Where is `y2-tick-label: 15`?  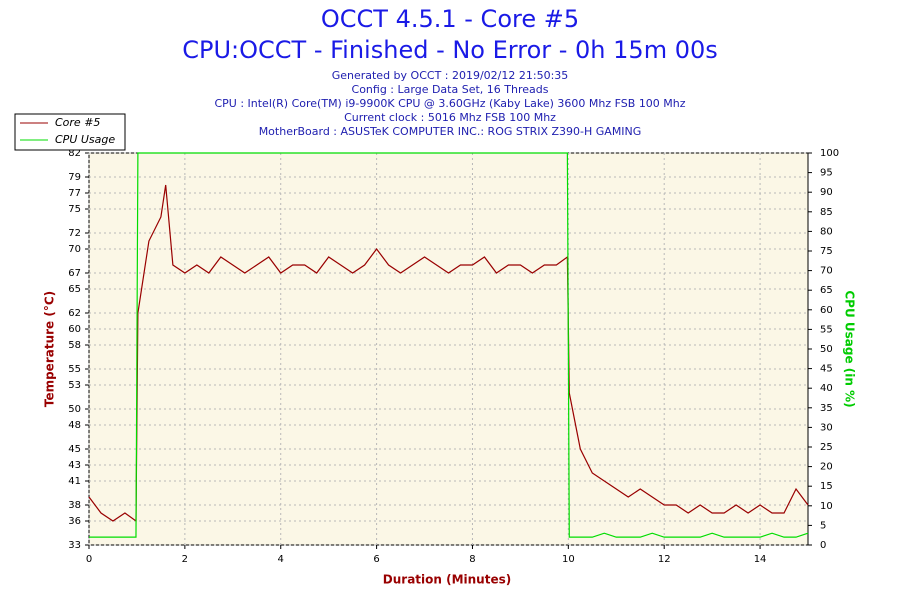
y2-tick-label: 15 is located at coordinates (826, 486).